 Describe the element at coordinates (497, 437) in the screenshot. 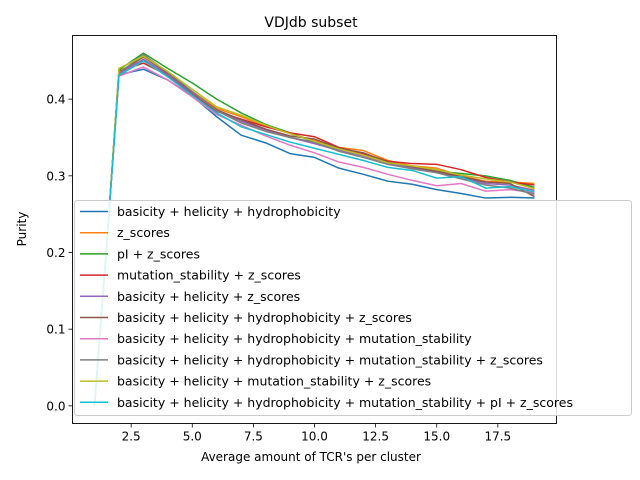

I see `x-tick-label: 17.5` at that location.